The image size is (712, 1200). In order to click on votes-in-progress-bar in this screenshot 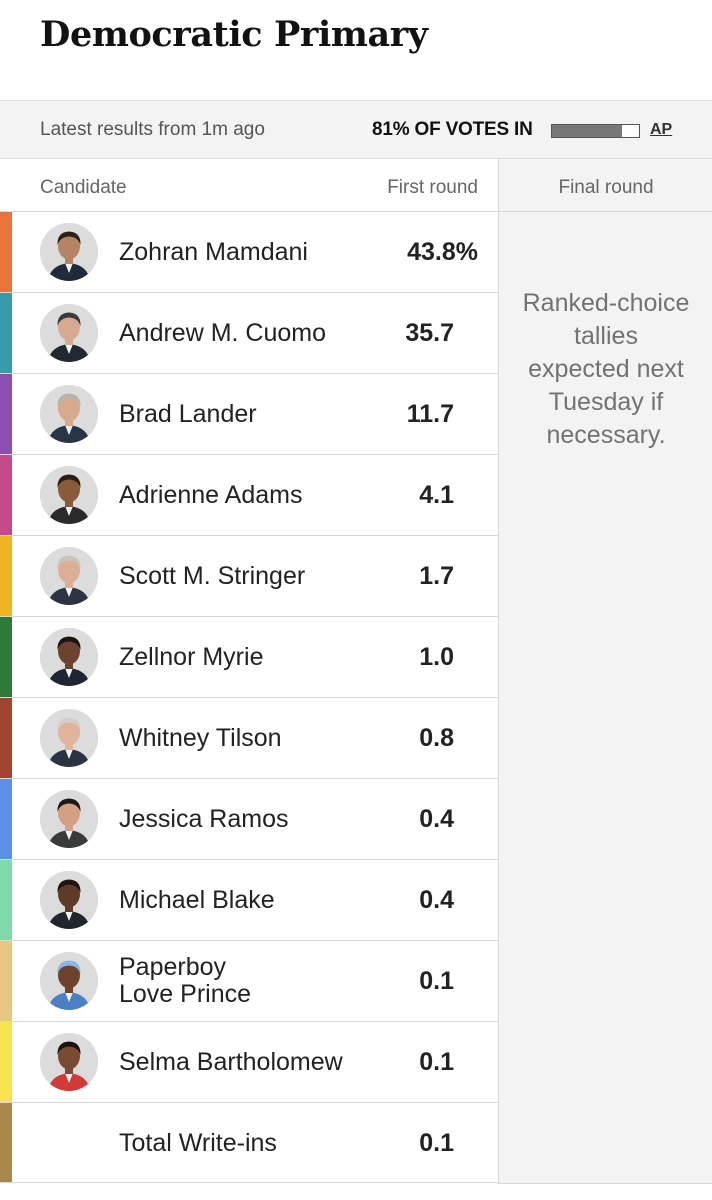, I will do `click(595, 131)`.